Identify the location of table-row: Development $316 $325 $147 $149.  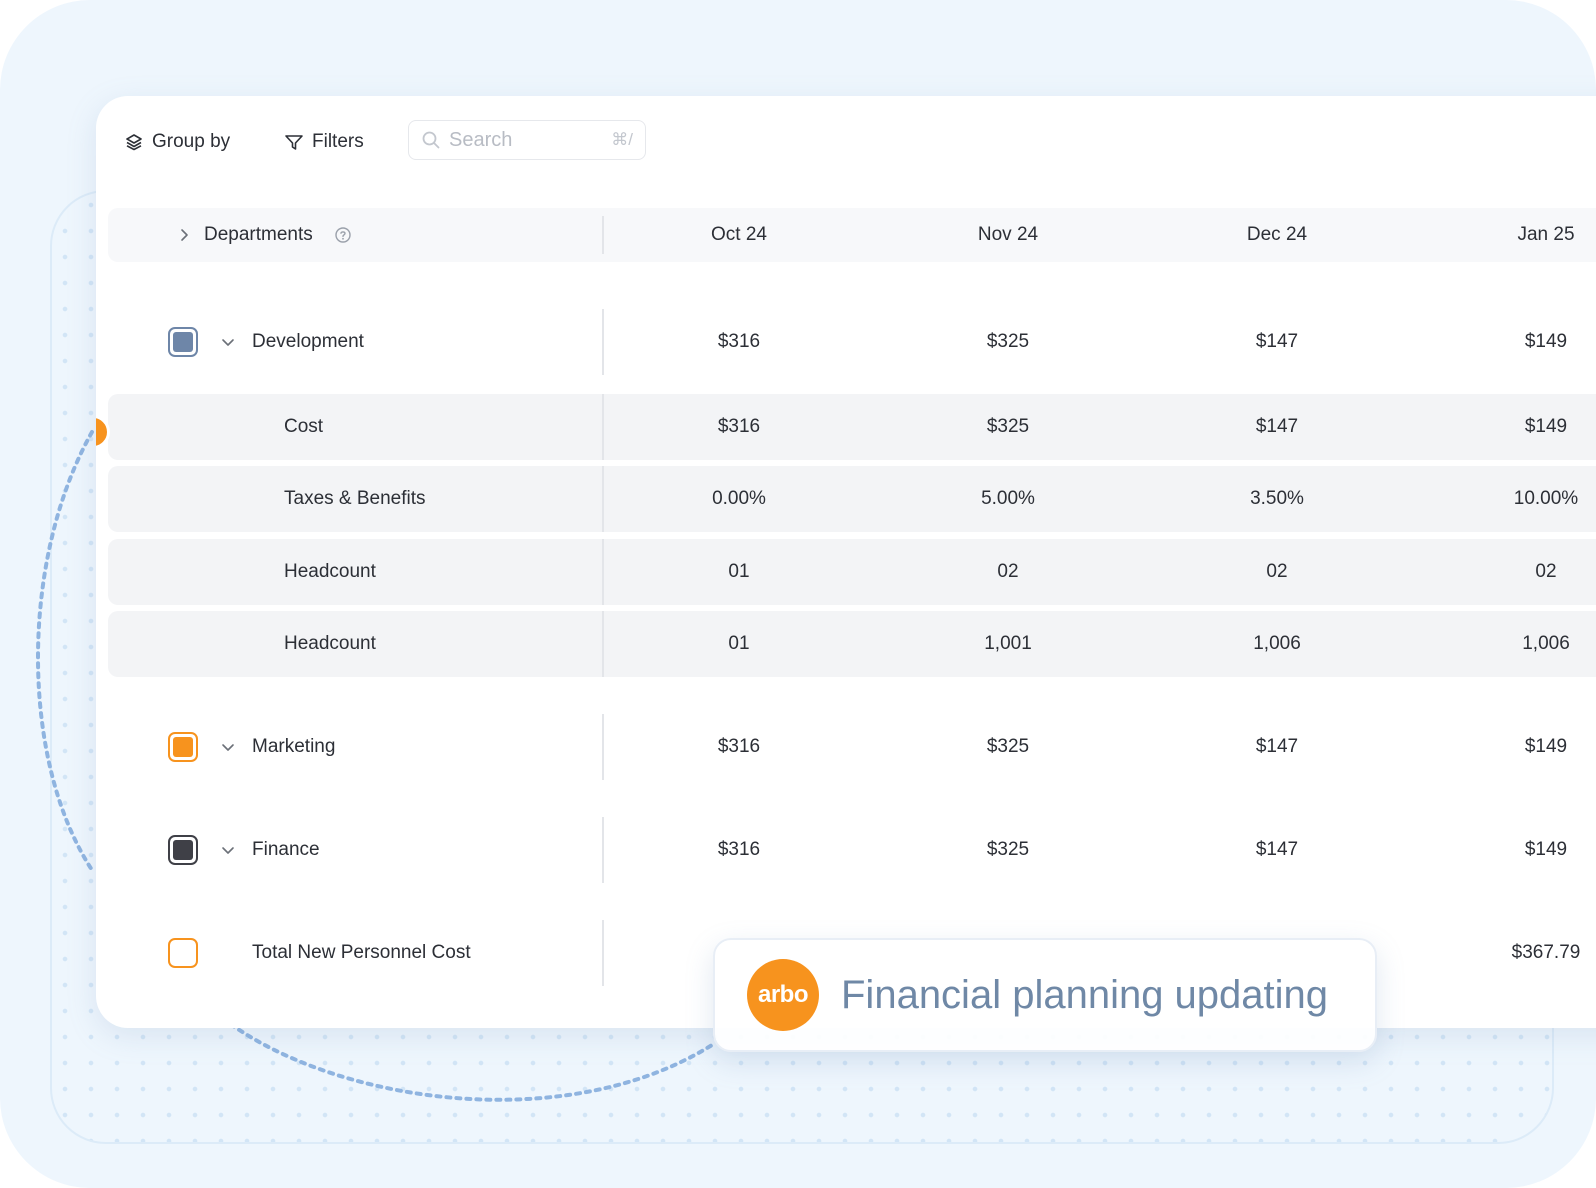
(852, 342).